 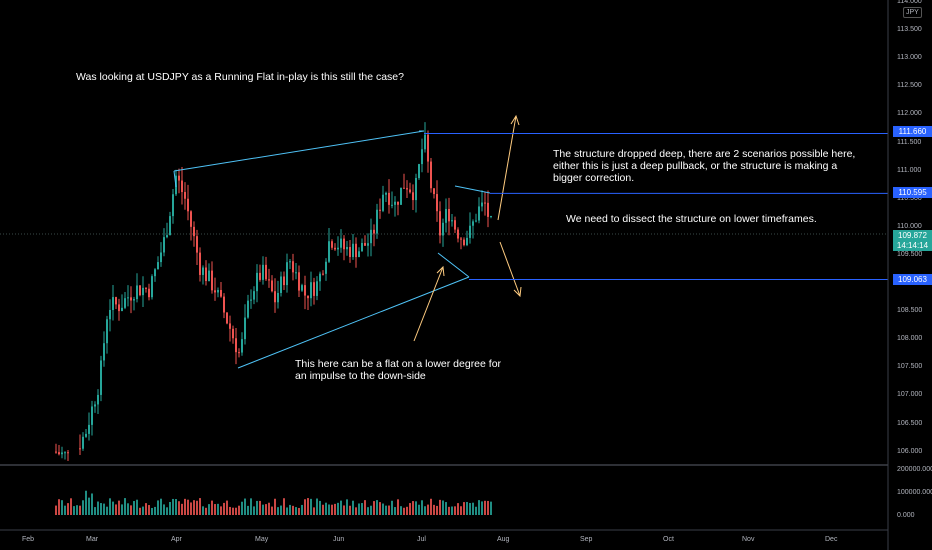 What do you see at coordinates (909, 114) in the screenshot?
I see `price-tick-label: 112.000` at bounding box center [909, 114].